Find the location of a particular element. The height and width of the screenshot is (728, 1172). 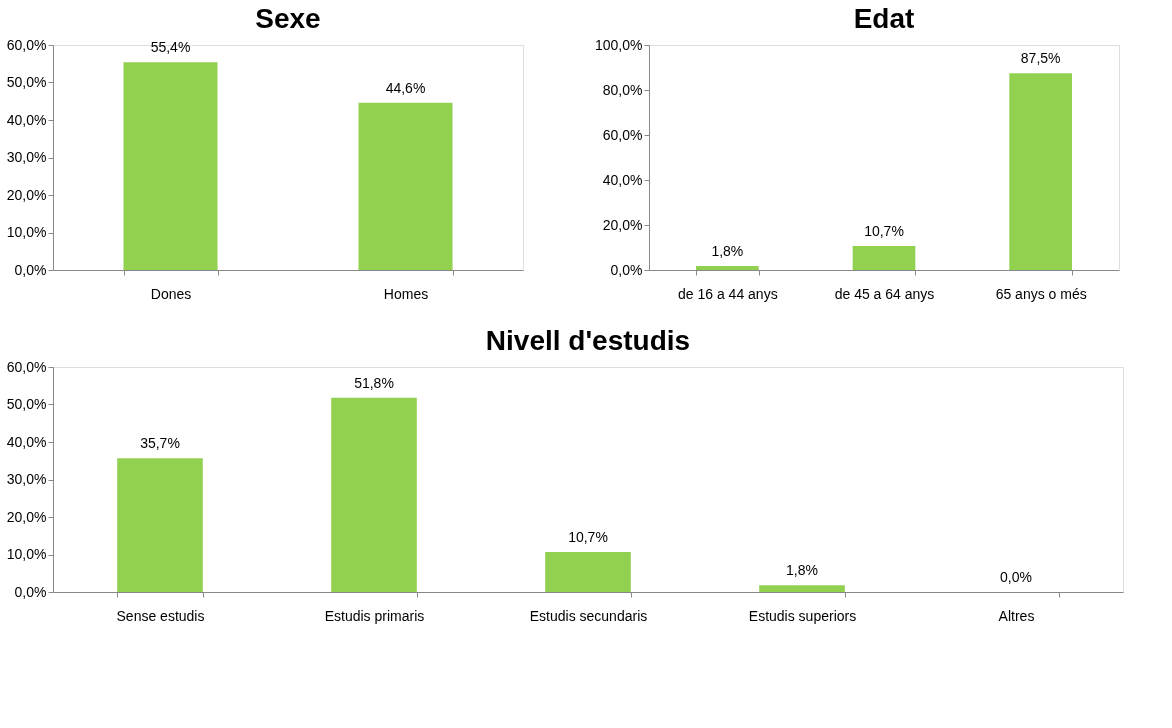

x-tick-label: de 16 a 44 anys is located at coordinates (728, 293).